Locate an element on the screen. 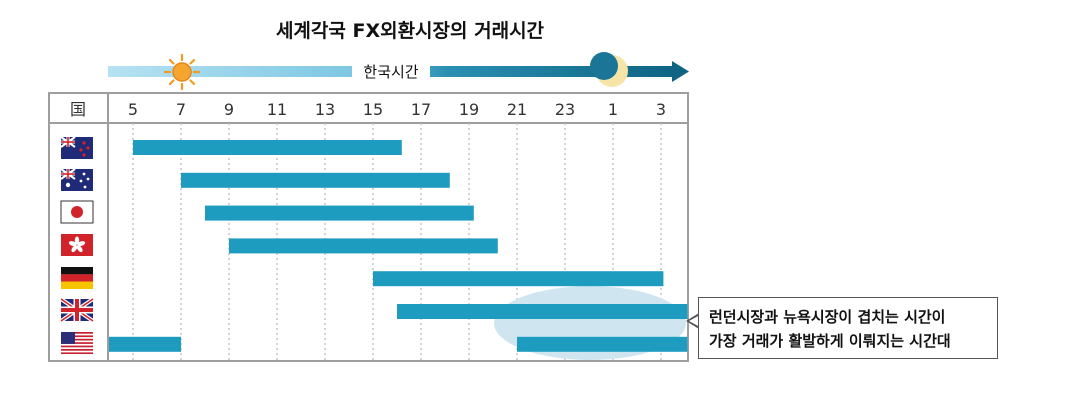 The height and width of the screenshot is (407, 1074). session-bar-germany is located at coordinates (518, 279).